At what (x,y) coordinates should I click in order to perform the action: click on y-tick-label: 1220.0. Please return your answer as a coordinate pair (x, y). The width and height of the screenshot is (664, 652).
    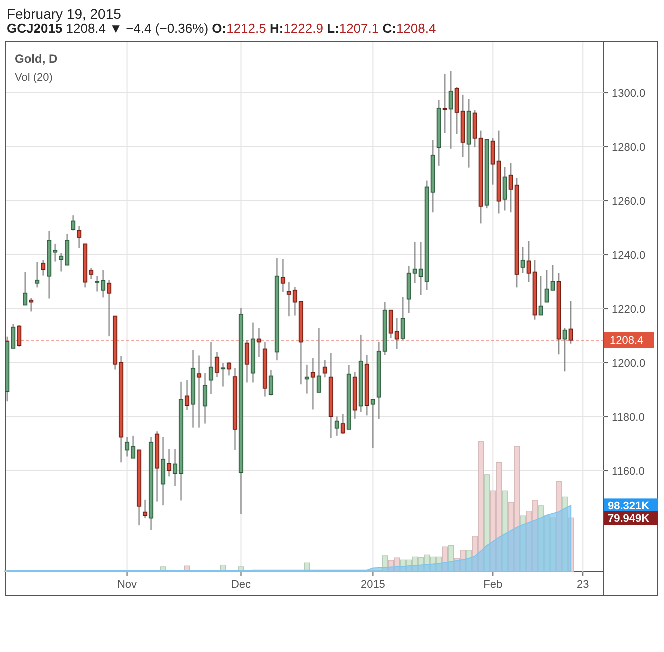
    Looking at the image, I should click on (629, 310).